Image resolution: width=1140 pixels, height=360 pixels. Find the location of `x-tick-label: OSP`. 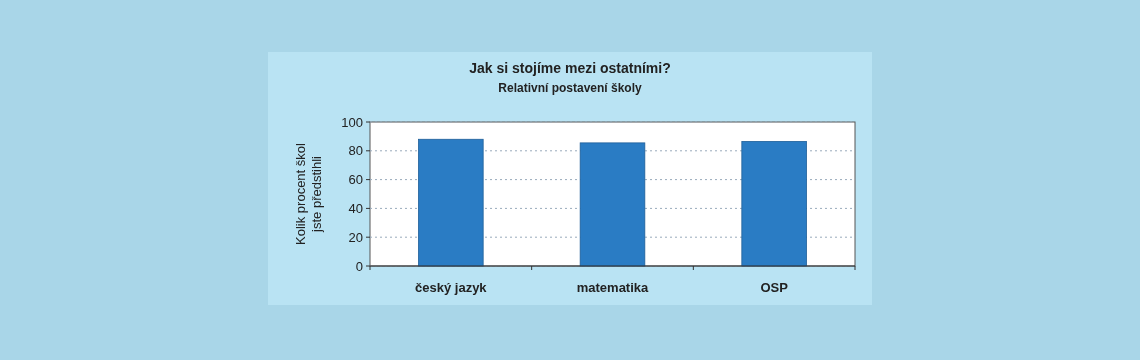

x-tick-label: OSP is located at coordinates (774, 287).